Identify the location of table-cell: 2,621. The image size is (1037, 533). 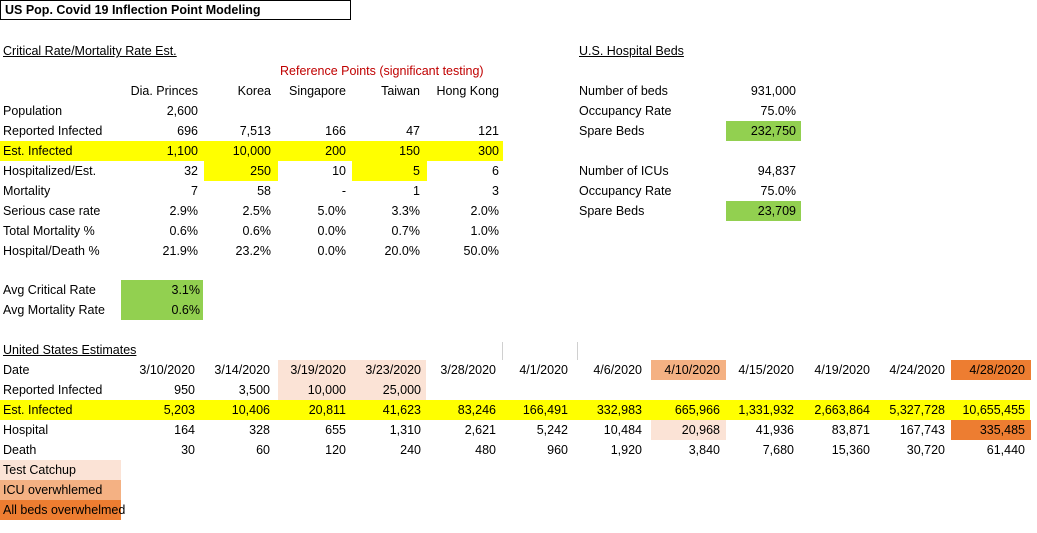
(480, 430).